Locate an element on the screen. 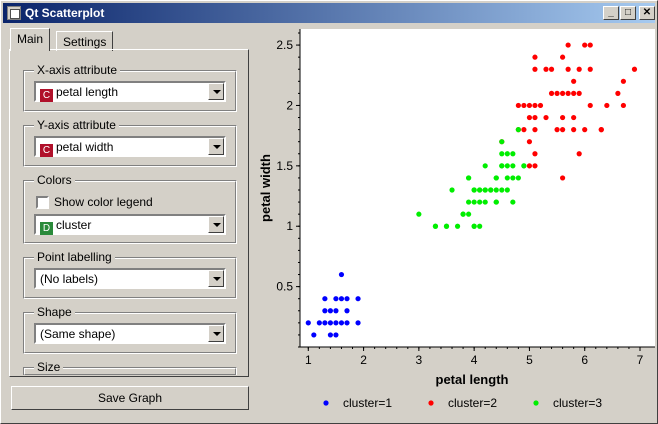  x-tick-label: 6 is located at coordinates (584, 360).